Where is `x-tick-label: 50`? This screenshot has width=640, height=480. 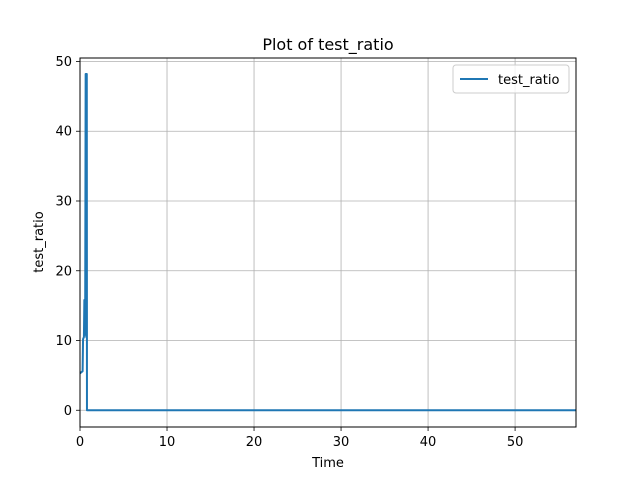 x-tick-label: 50 is located at coordinates (515, 442).